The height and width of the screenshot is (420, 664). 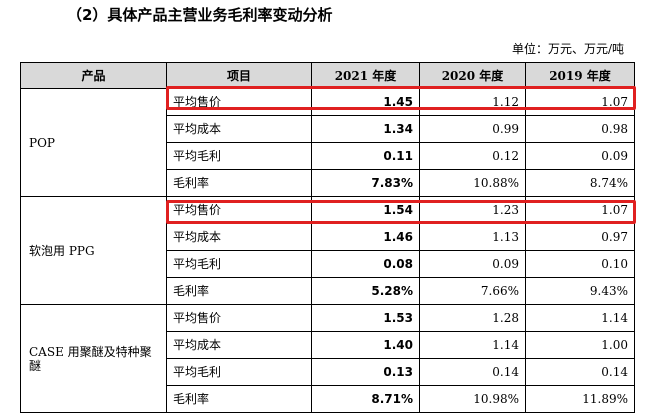 I want to click on table-row: 毛利率 5.28% 7.66% 9.43%, so click(x=328, y=291).